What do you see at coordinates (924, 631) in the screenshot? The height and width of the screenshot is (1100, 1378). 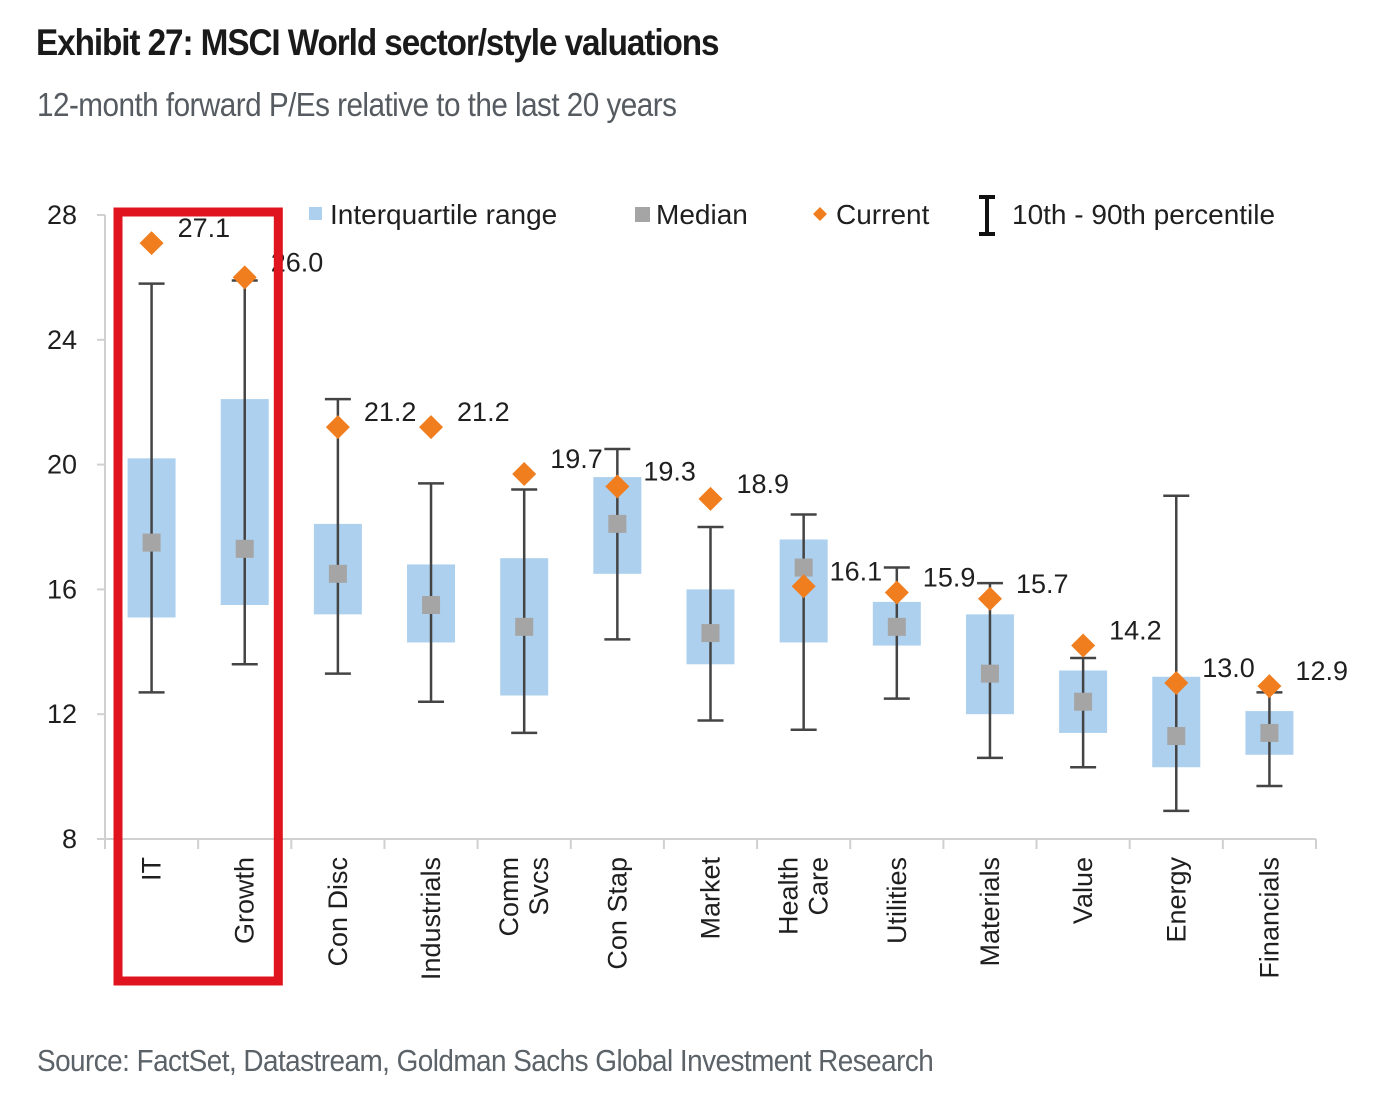 I see `category-group: 15.9` at bounding box center [924, 631].